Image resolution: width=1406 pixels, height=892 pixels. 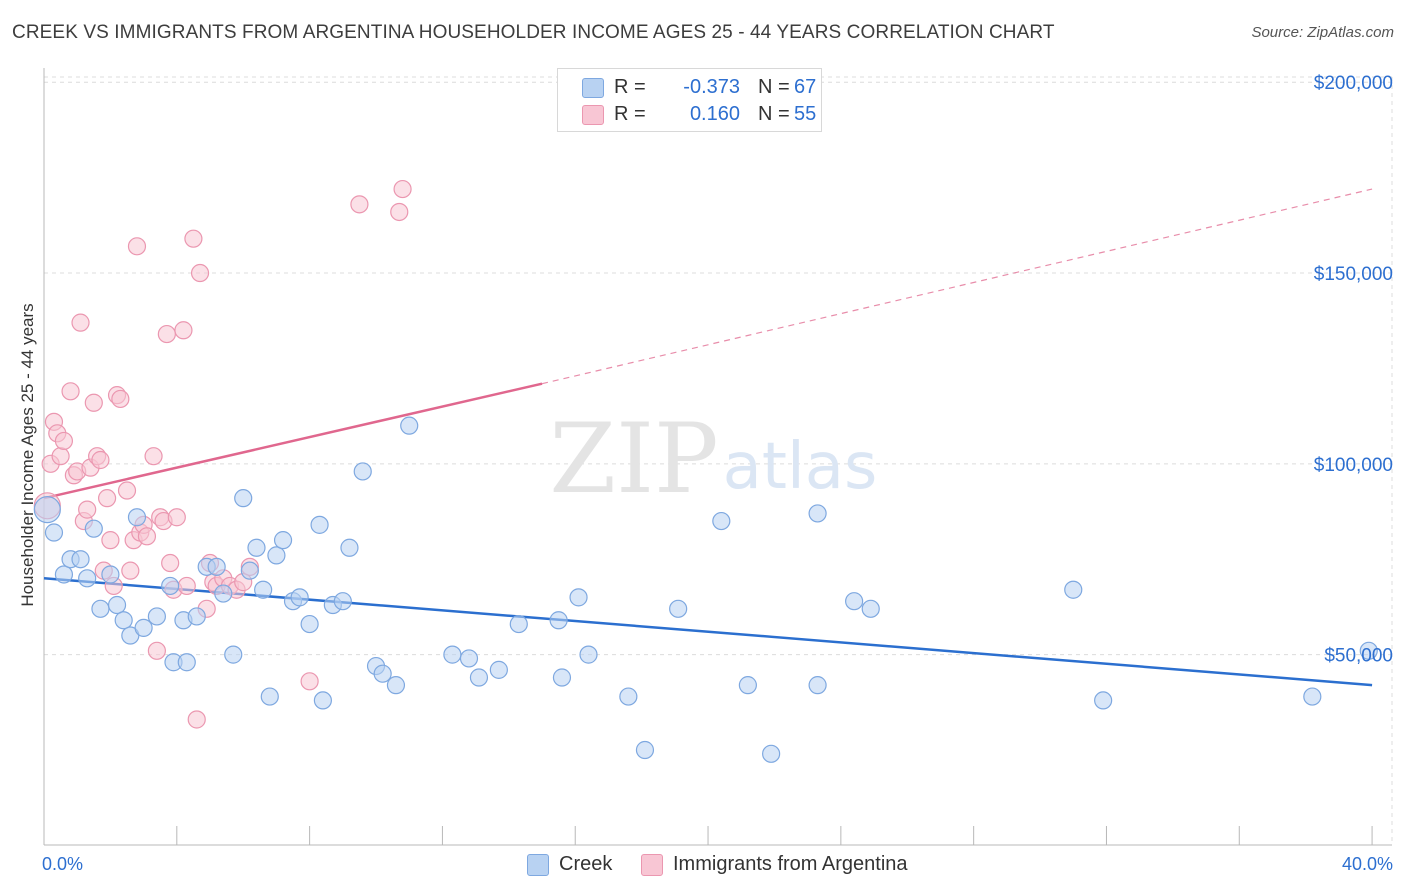 I want to click on y-axis-label: Householder Income Ages 25 - 44 years, so click(x=27, y=454).